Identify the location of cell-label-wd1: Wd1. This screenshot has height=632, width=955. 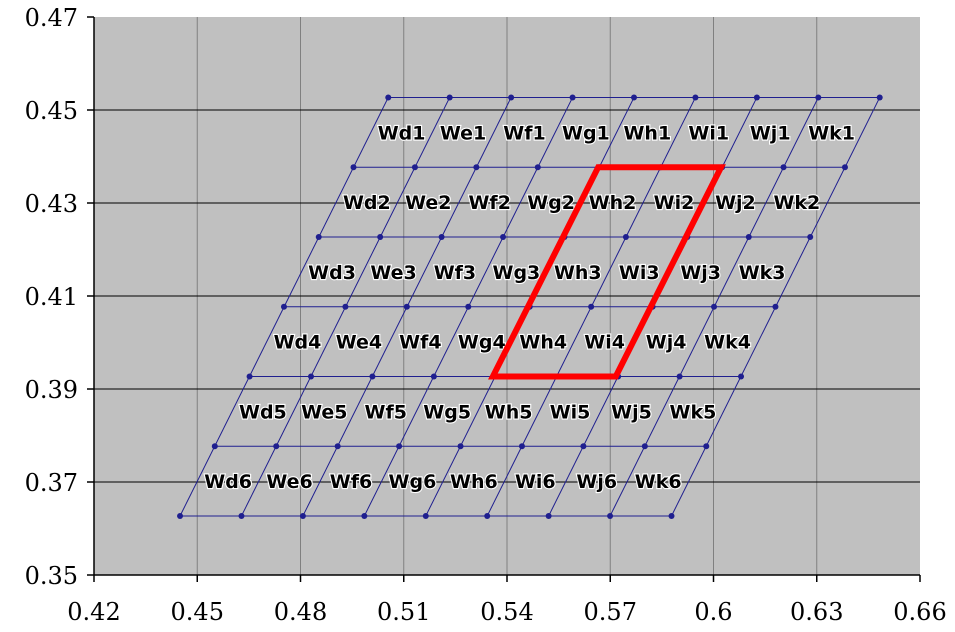
(402, 133).